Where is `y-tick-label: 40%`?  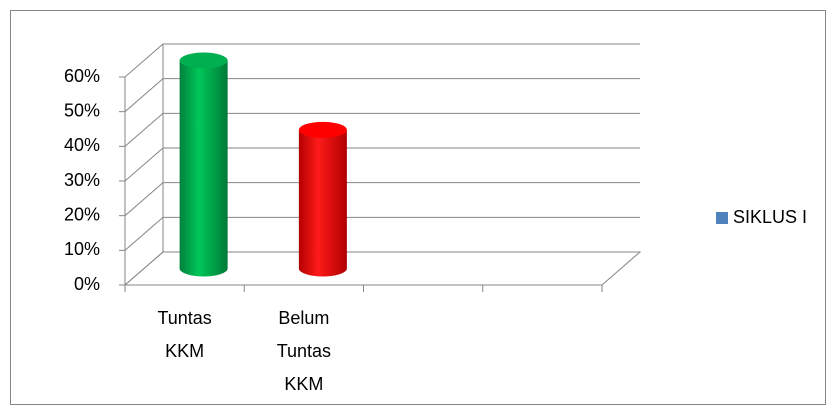
y-tick-label: 40% is located at coordinates (82, 145).